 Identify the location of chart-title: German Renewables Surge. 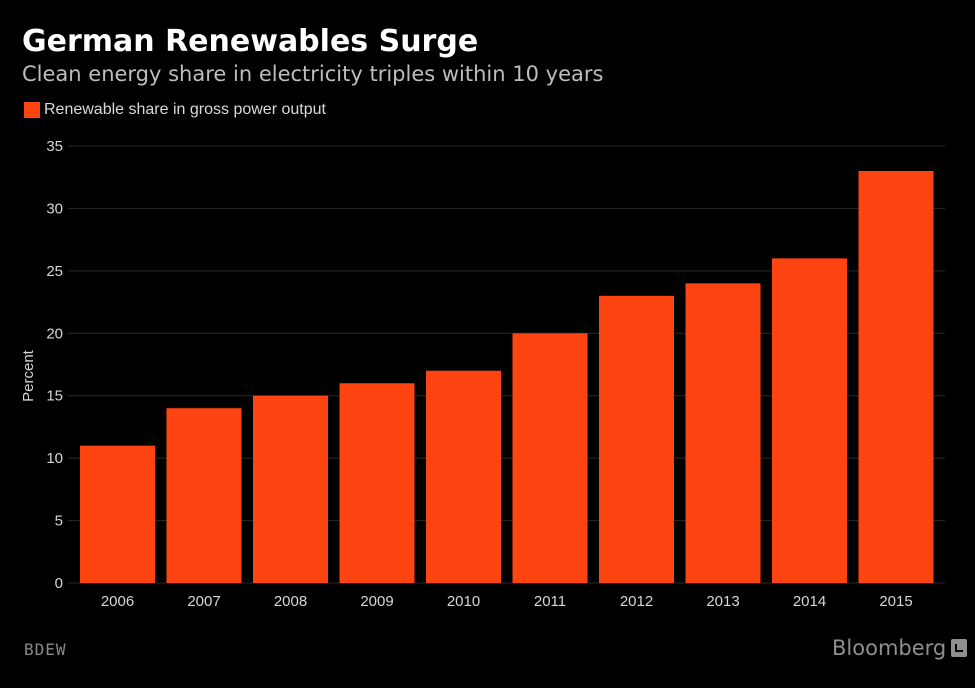
(250, 41).